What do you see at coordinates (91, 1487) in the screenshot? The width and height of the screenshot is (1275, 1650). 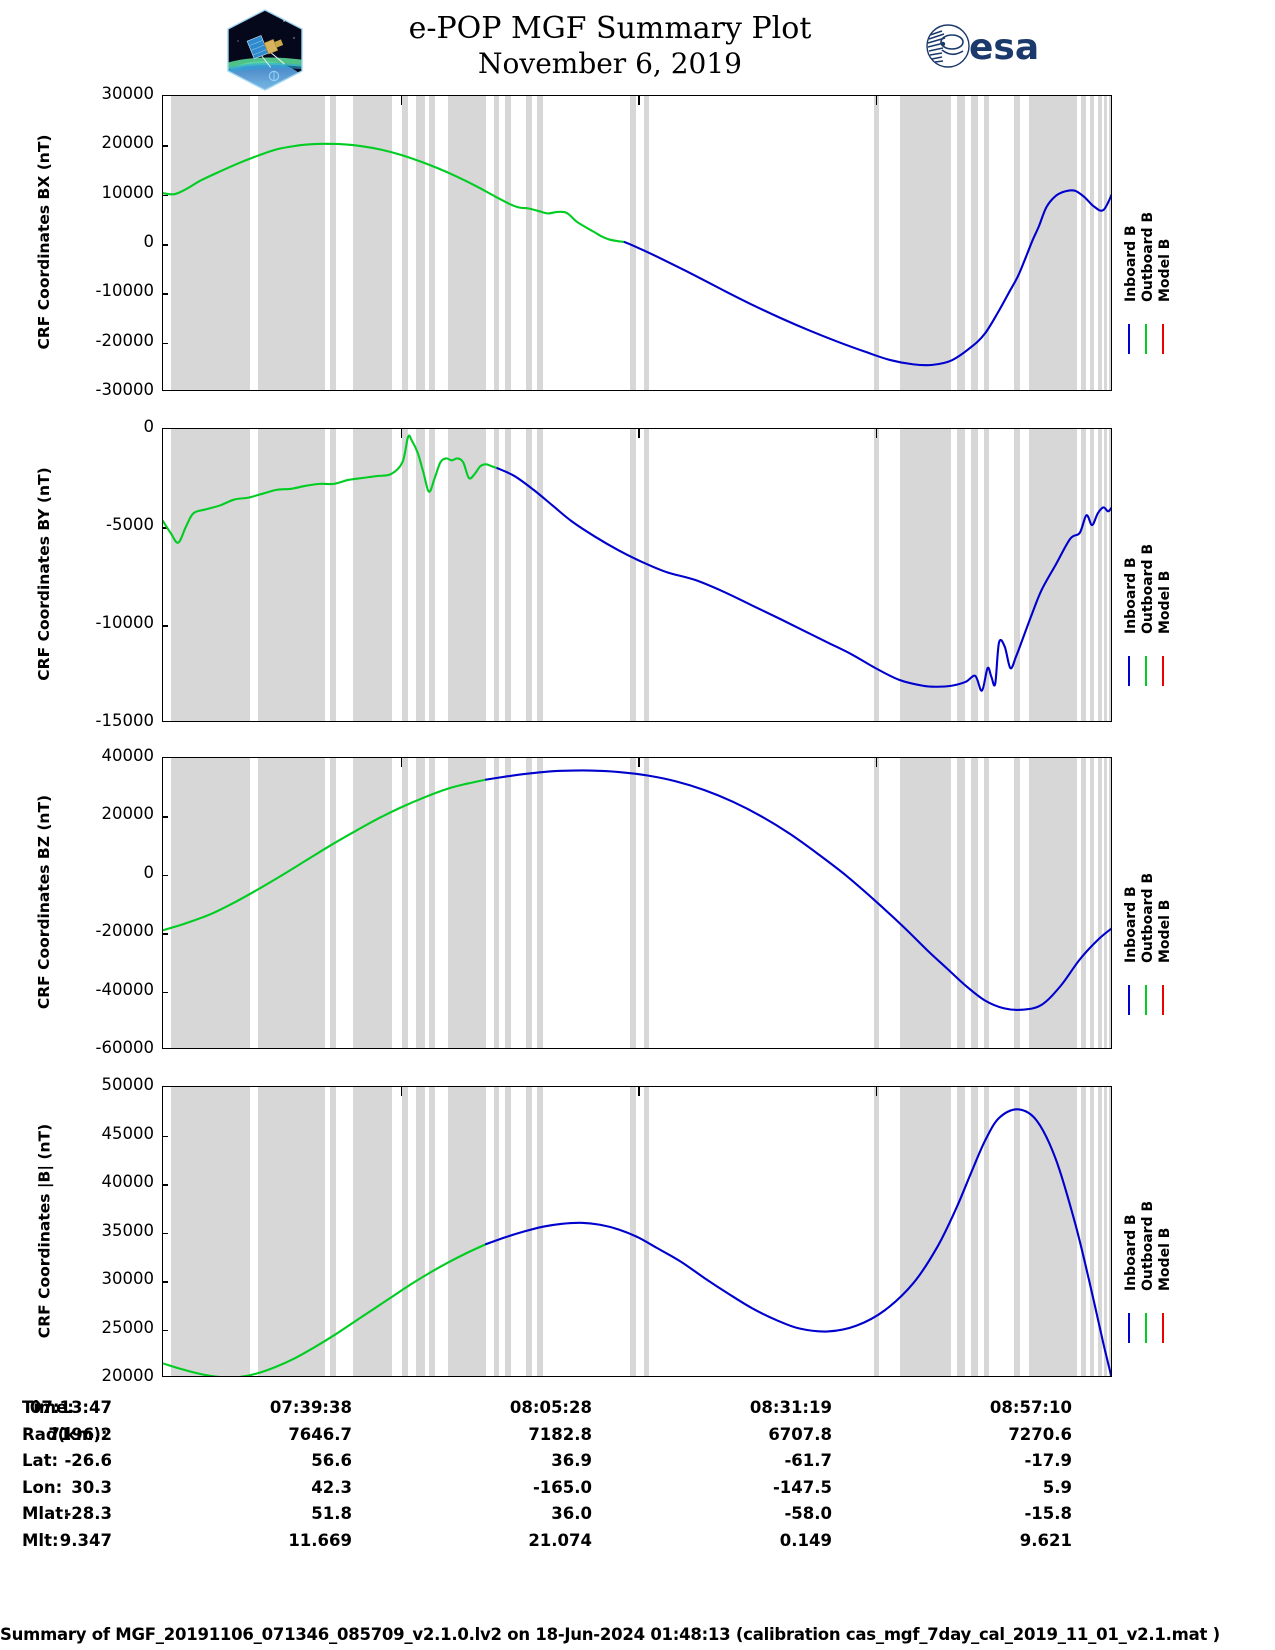 I see `table-cell: 30.3` at bounding box center [91, 1487].